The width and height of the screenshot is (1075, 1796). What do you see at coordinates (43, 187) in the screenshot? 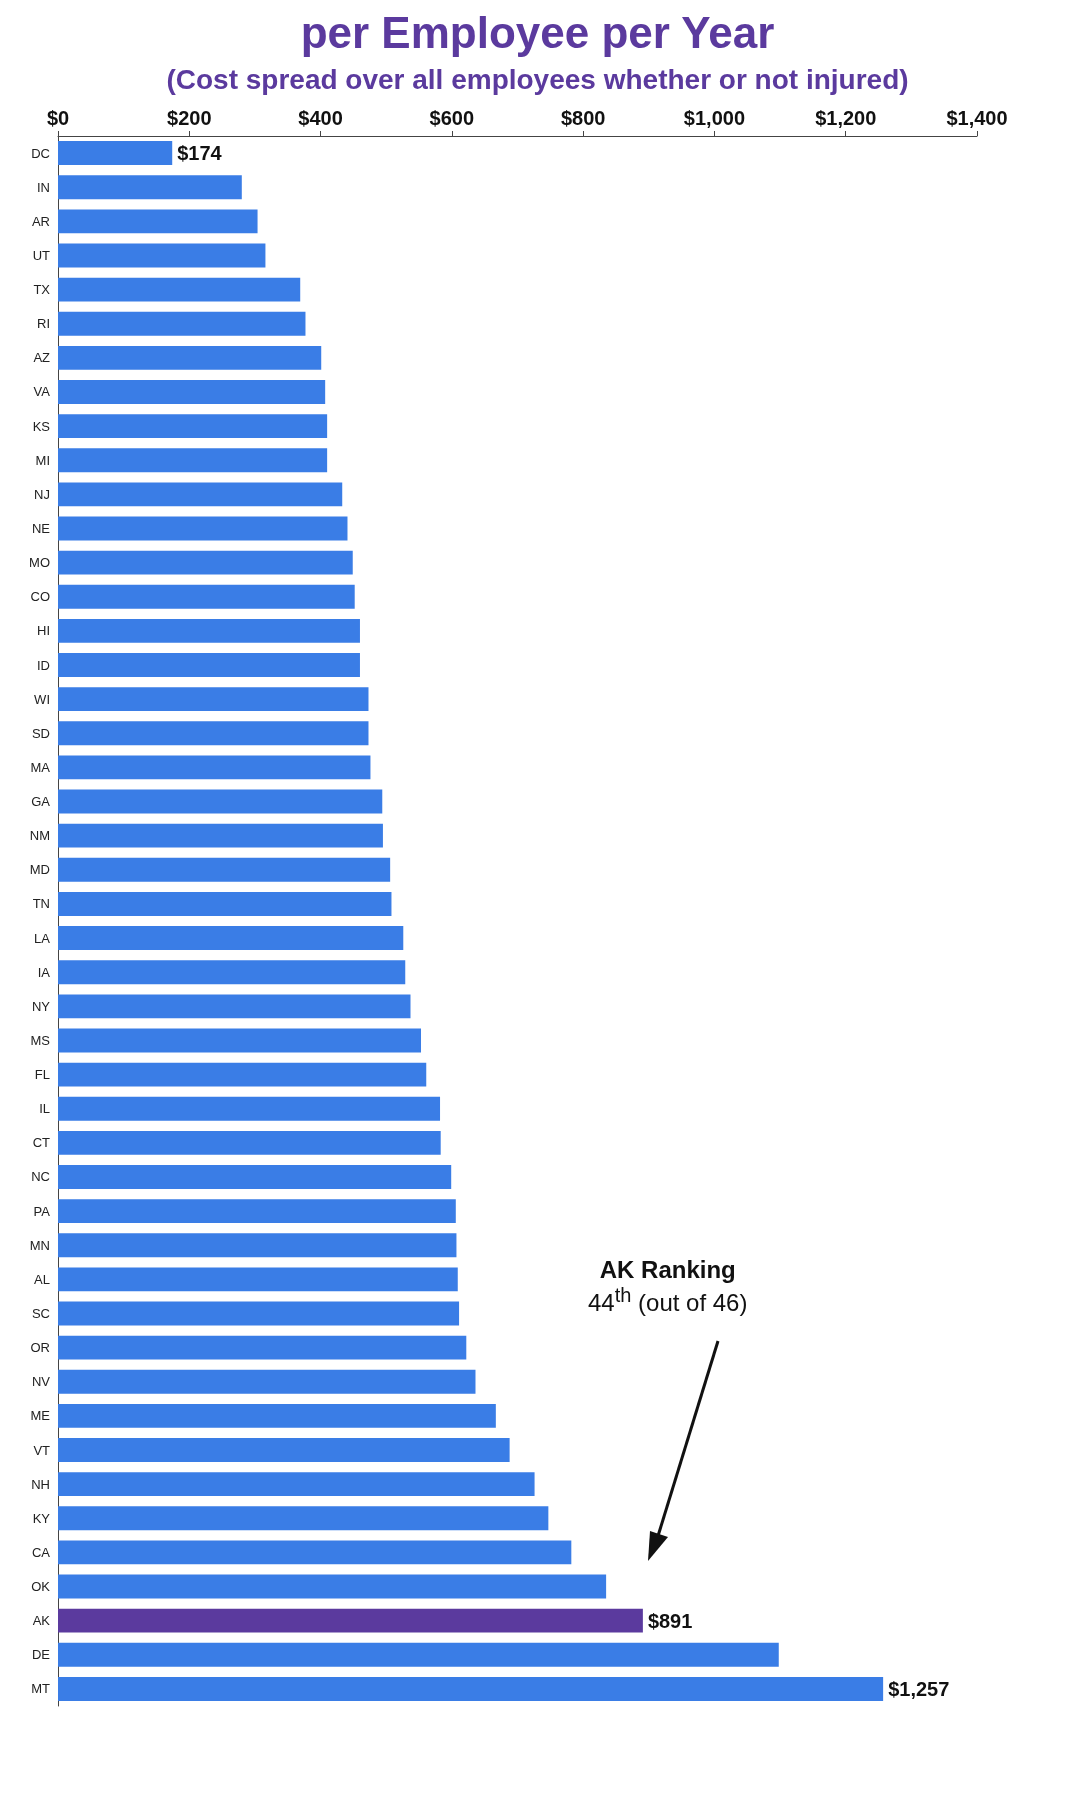
I see `y-tick-label: IN` at bounding box center [43, 187].